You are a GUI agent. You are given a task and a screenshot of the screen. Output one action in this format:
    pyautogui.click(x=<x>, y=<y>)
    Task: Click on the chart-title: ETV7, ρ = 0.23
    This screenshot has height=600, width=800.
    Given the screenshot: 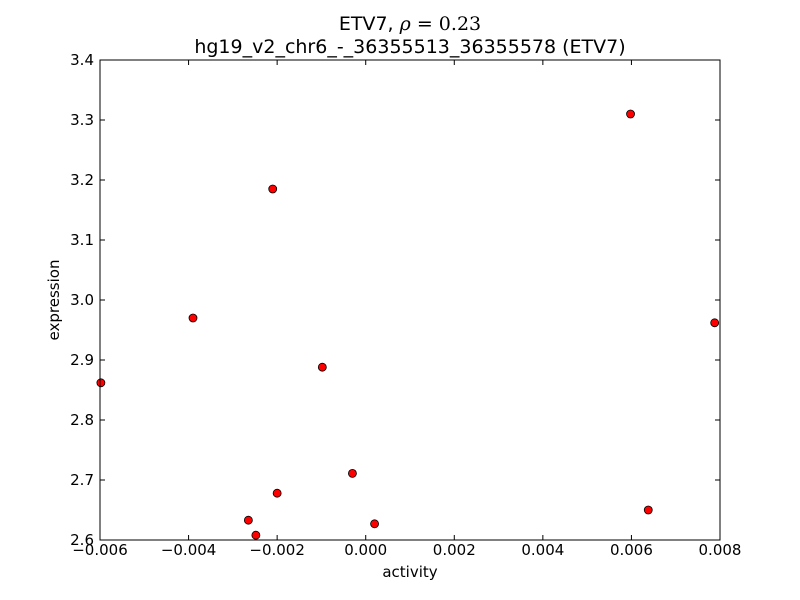 What is the action you would take?
    pyautogui.click(x=410, y=24)
    